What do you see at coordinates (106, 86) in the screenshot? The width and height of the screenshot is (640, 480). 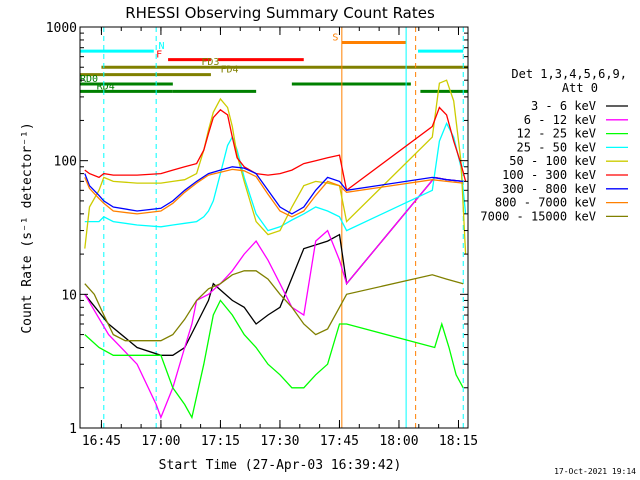 I see `flag-label: RD4` at bounding box center [106, 86].